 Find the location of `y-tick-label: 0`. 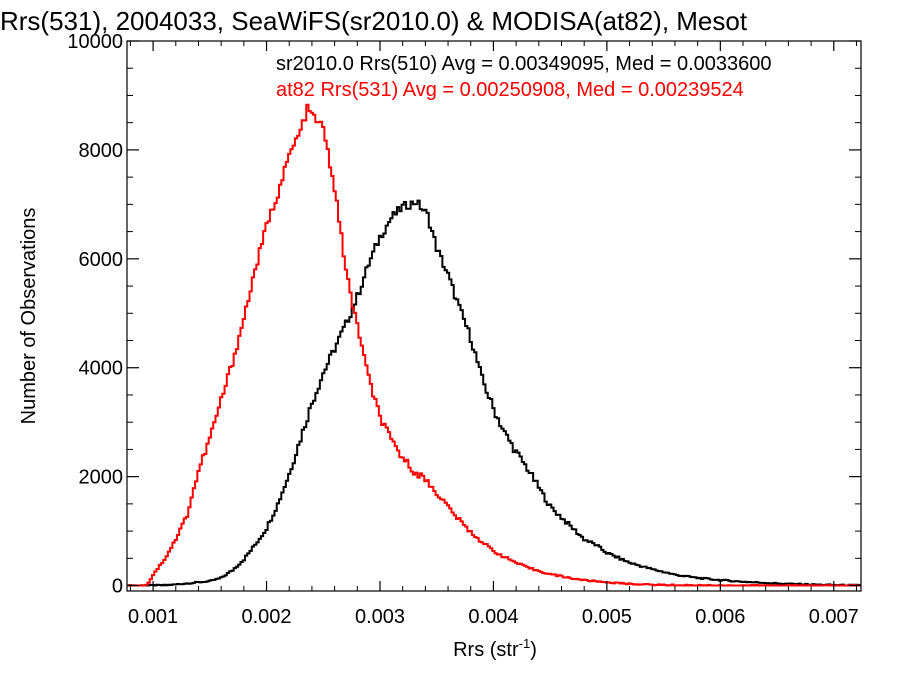

y-tick-label: 0 is located at coordinates (117, 587).